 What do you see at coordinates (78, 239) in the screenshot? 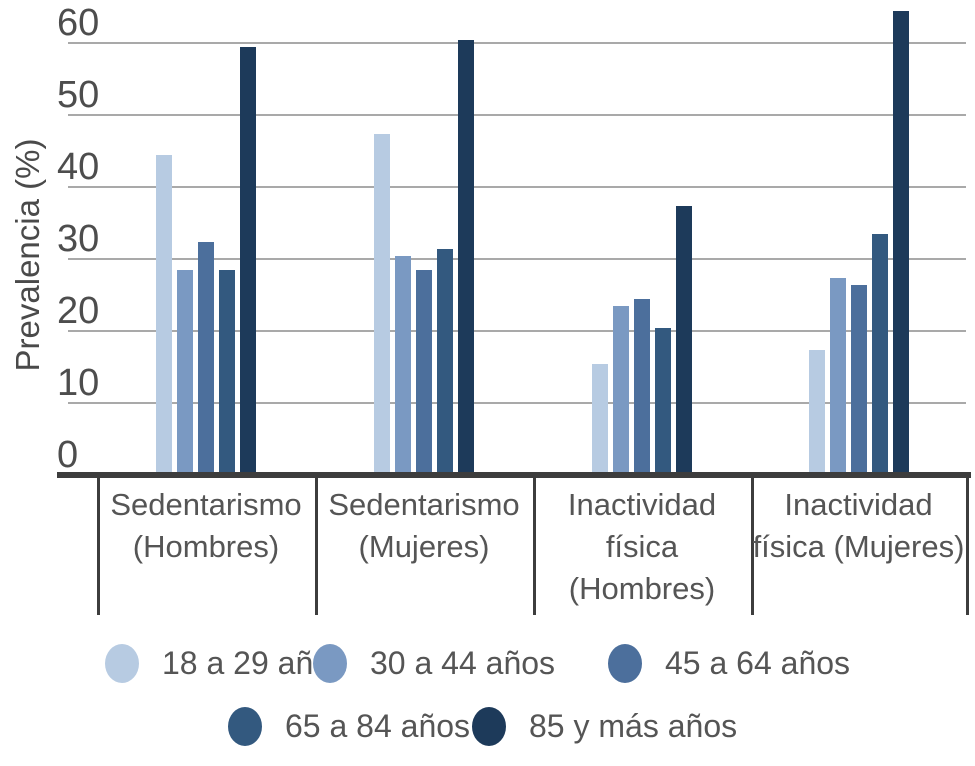
I see `y-tick-label-30: 30` at bounding box center [78, 239].